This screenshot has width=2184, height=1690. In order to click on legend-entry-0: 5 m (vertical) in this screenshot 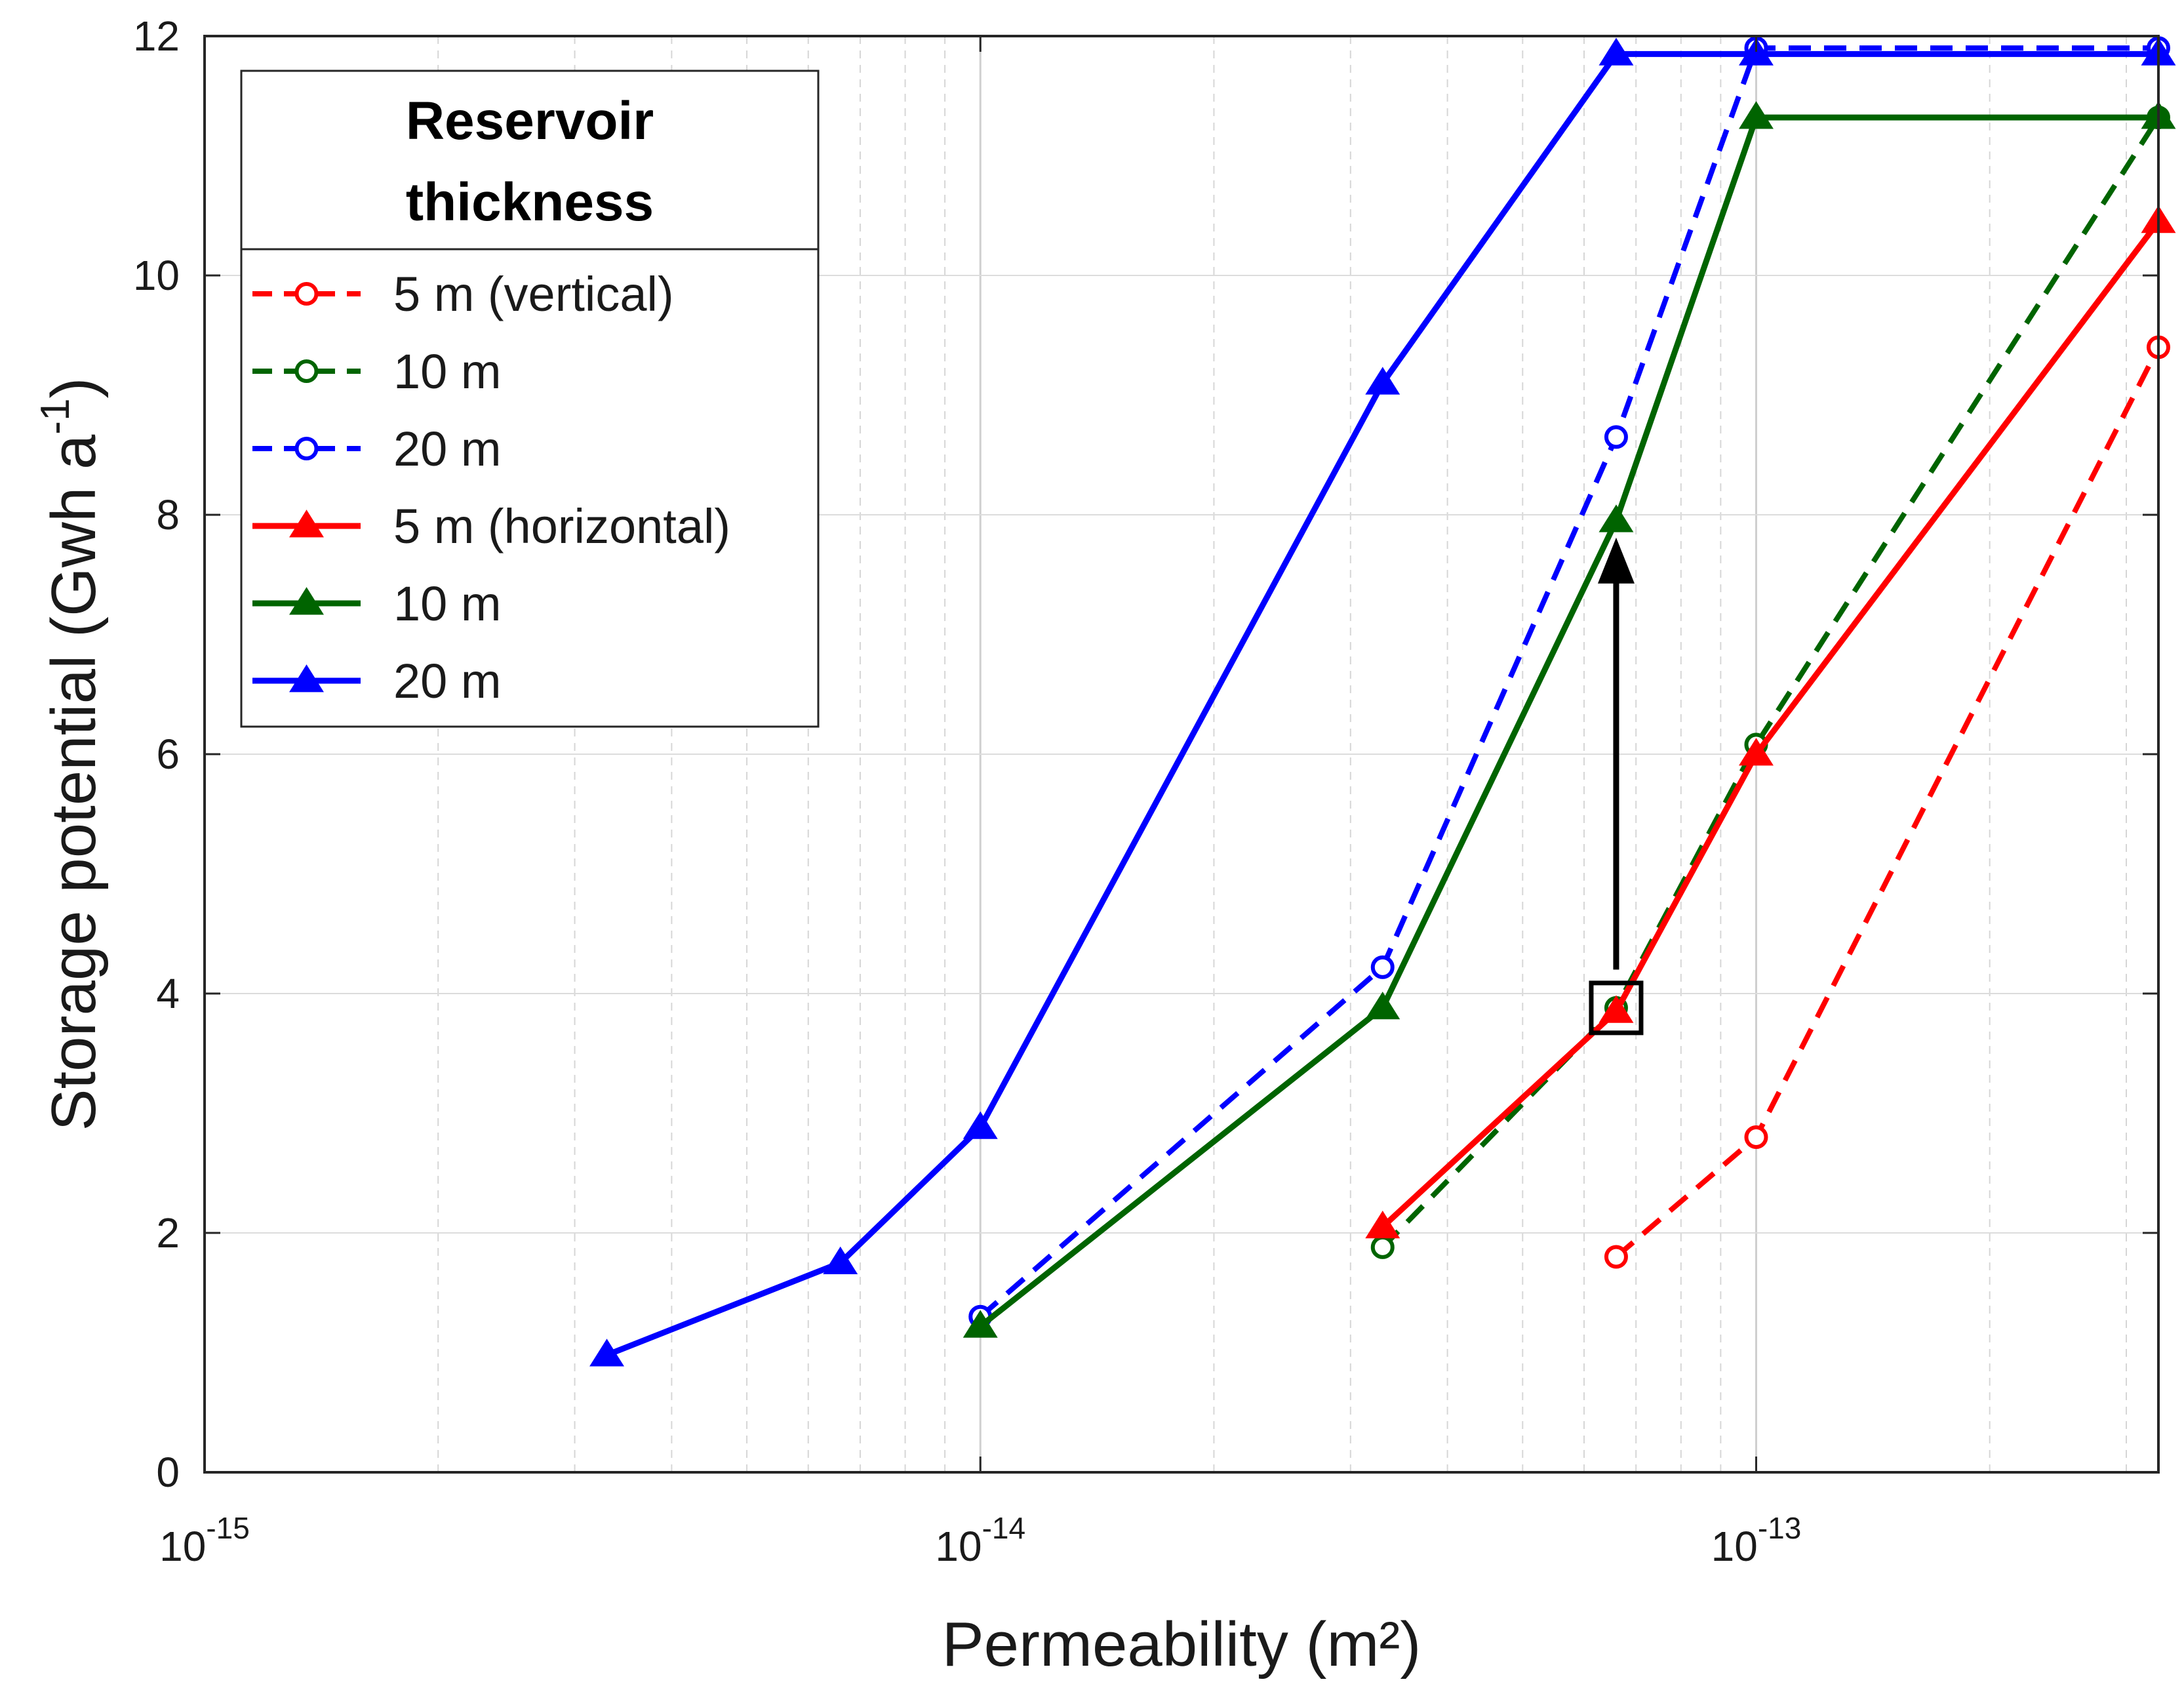, I will do `click(463, 294)`.